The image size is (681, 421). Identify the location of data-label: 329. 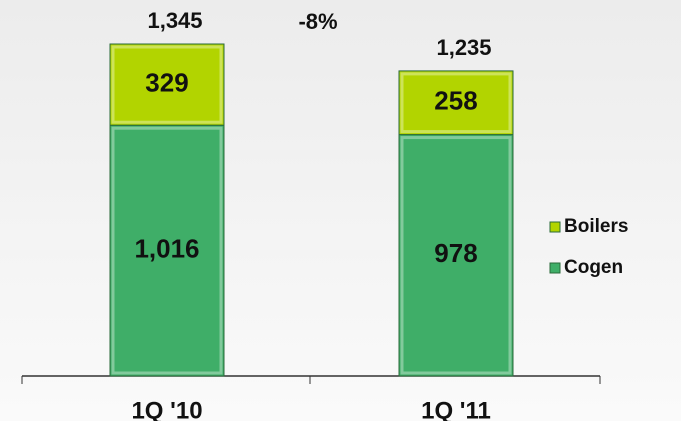
(166, 82).